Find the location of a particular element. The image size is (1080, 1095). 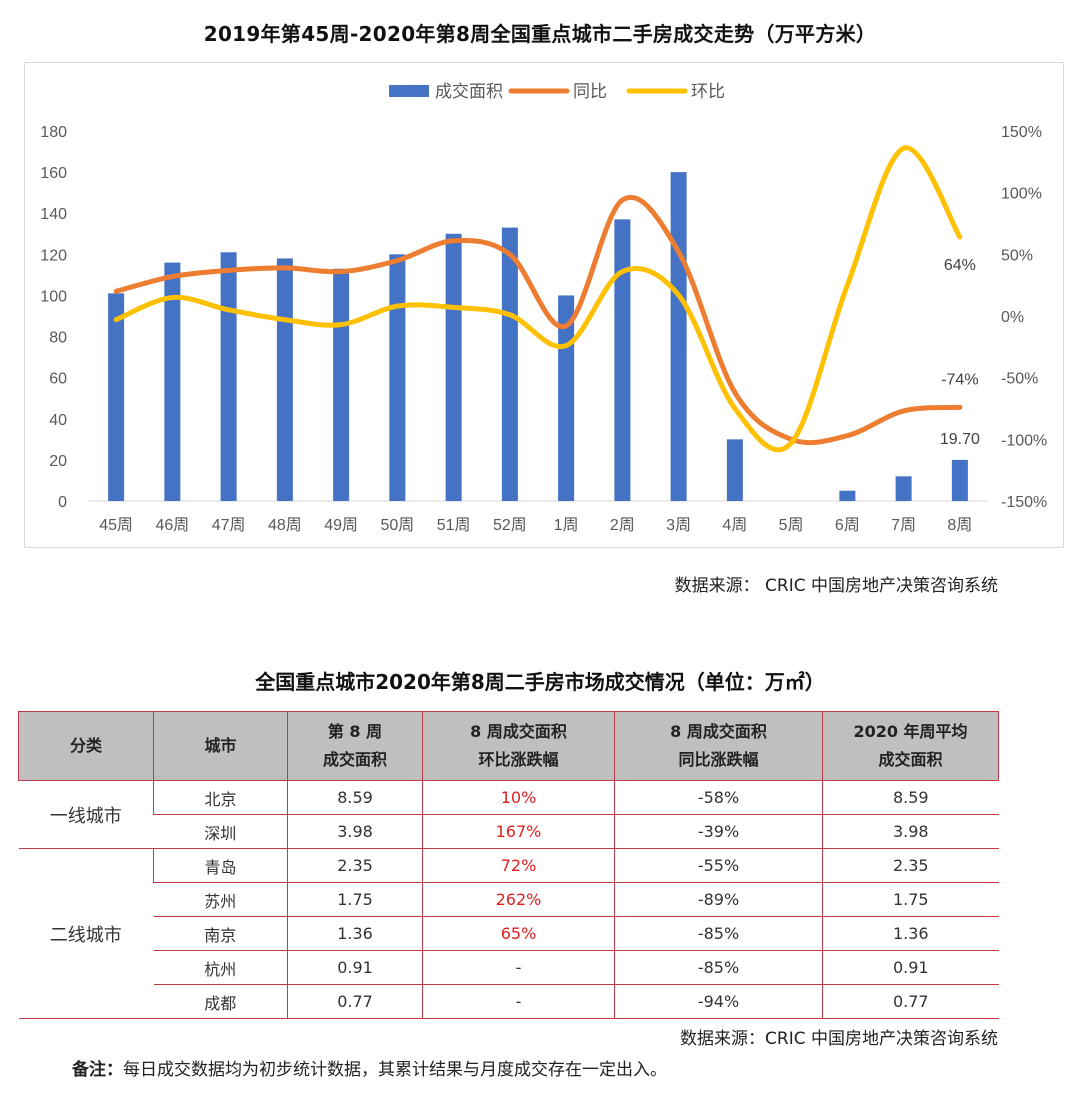

bar-area-6周 is located at coordinates (847, 495).